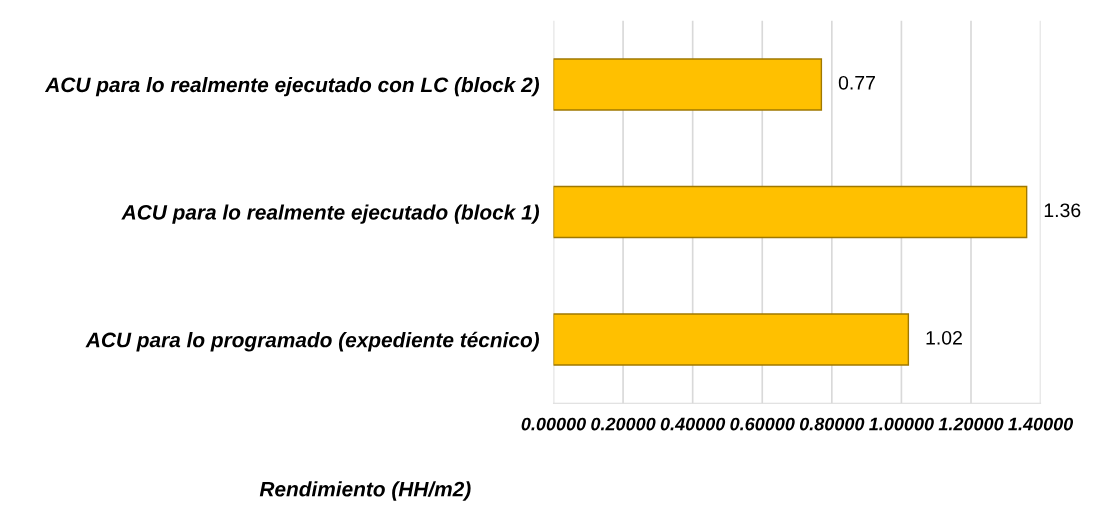 The width and height of the screenshot is (1107, 517). What do you see at coordinates (553, 424) in the screenshot?
I see `x-tick-label: 0.00000` at bounding box center [553, 424].